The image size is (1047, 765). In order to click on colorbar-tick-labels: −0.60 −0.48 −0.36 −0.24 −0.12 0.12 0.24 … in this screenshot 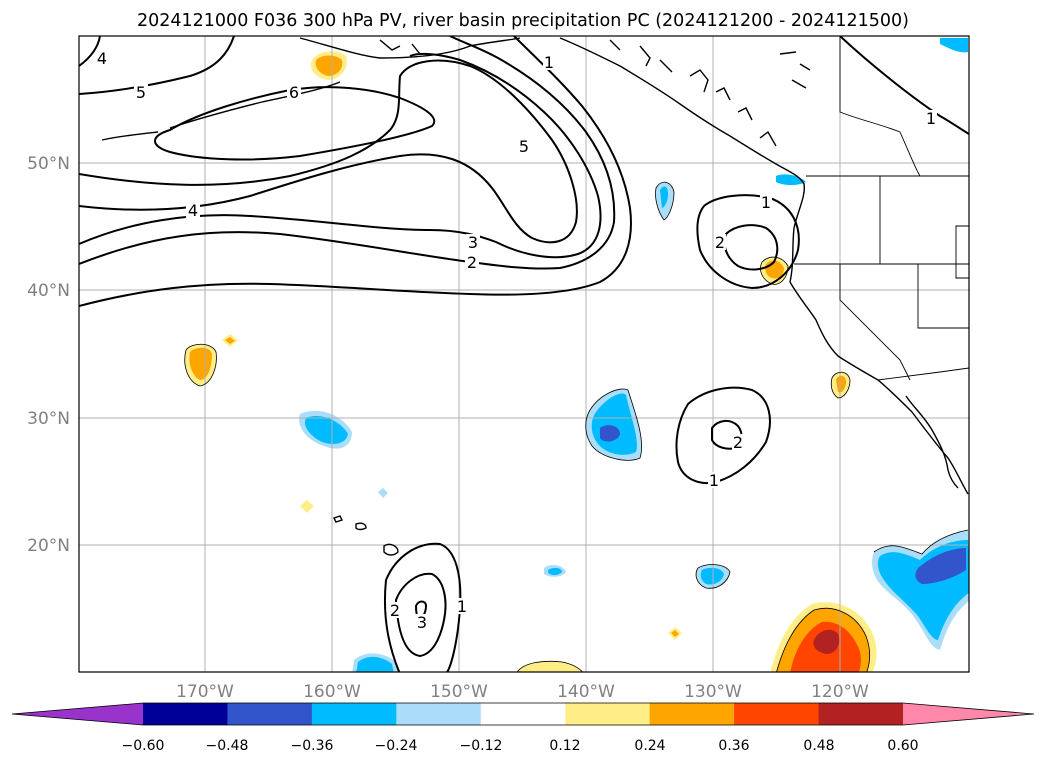, I will do `click(520, 746)`.